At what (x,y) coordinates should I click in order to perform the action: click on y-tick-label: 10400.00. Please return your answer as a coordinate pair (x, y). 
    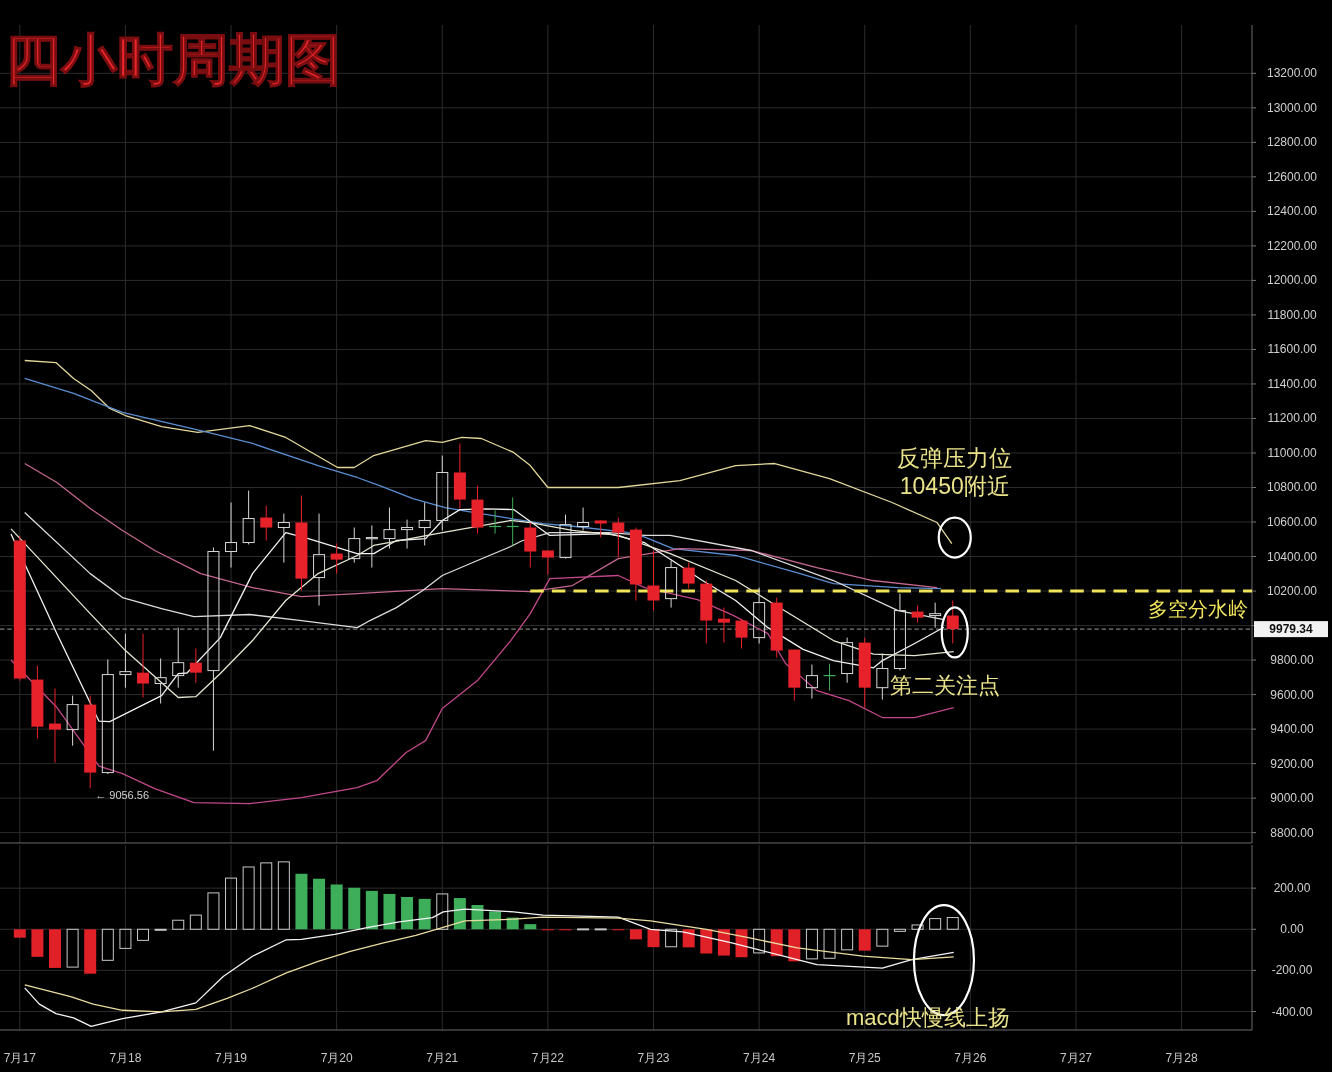
    Looking at the image, I should click on (1292, 556).